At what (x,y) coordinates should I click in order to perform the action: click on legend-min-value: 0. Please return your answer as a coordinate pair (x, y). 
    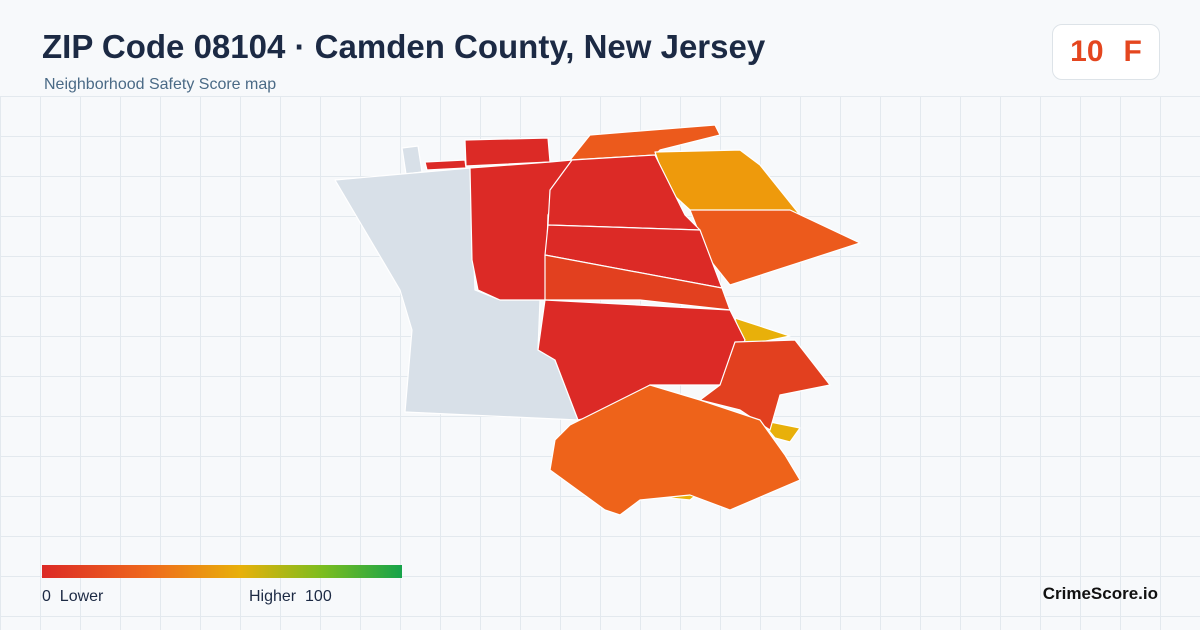
    Looking at the image, I should click on (46, 596).